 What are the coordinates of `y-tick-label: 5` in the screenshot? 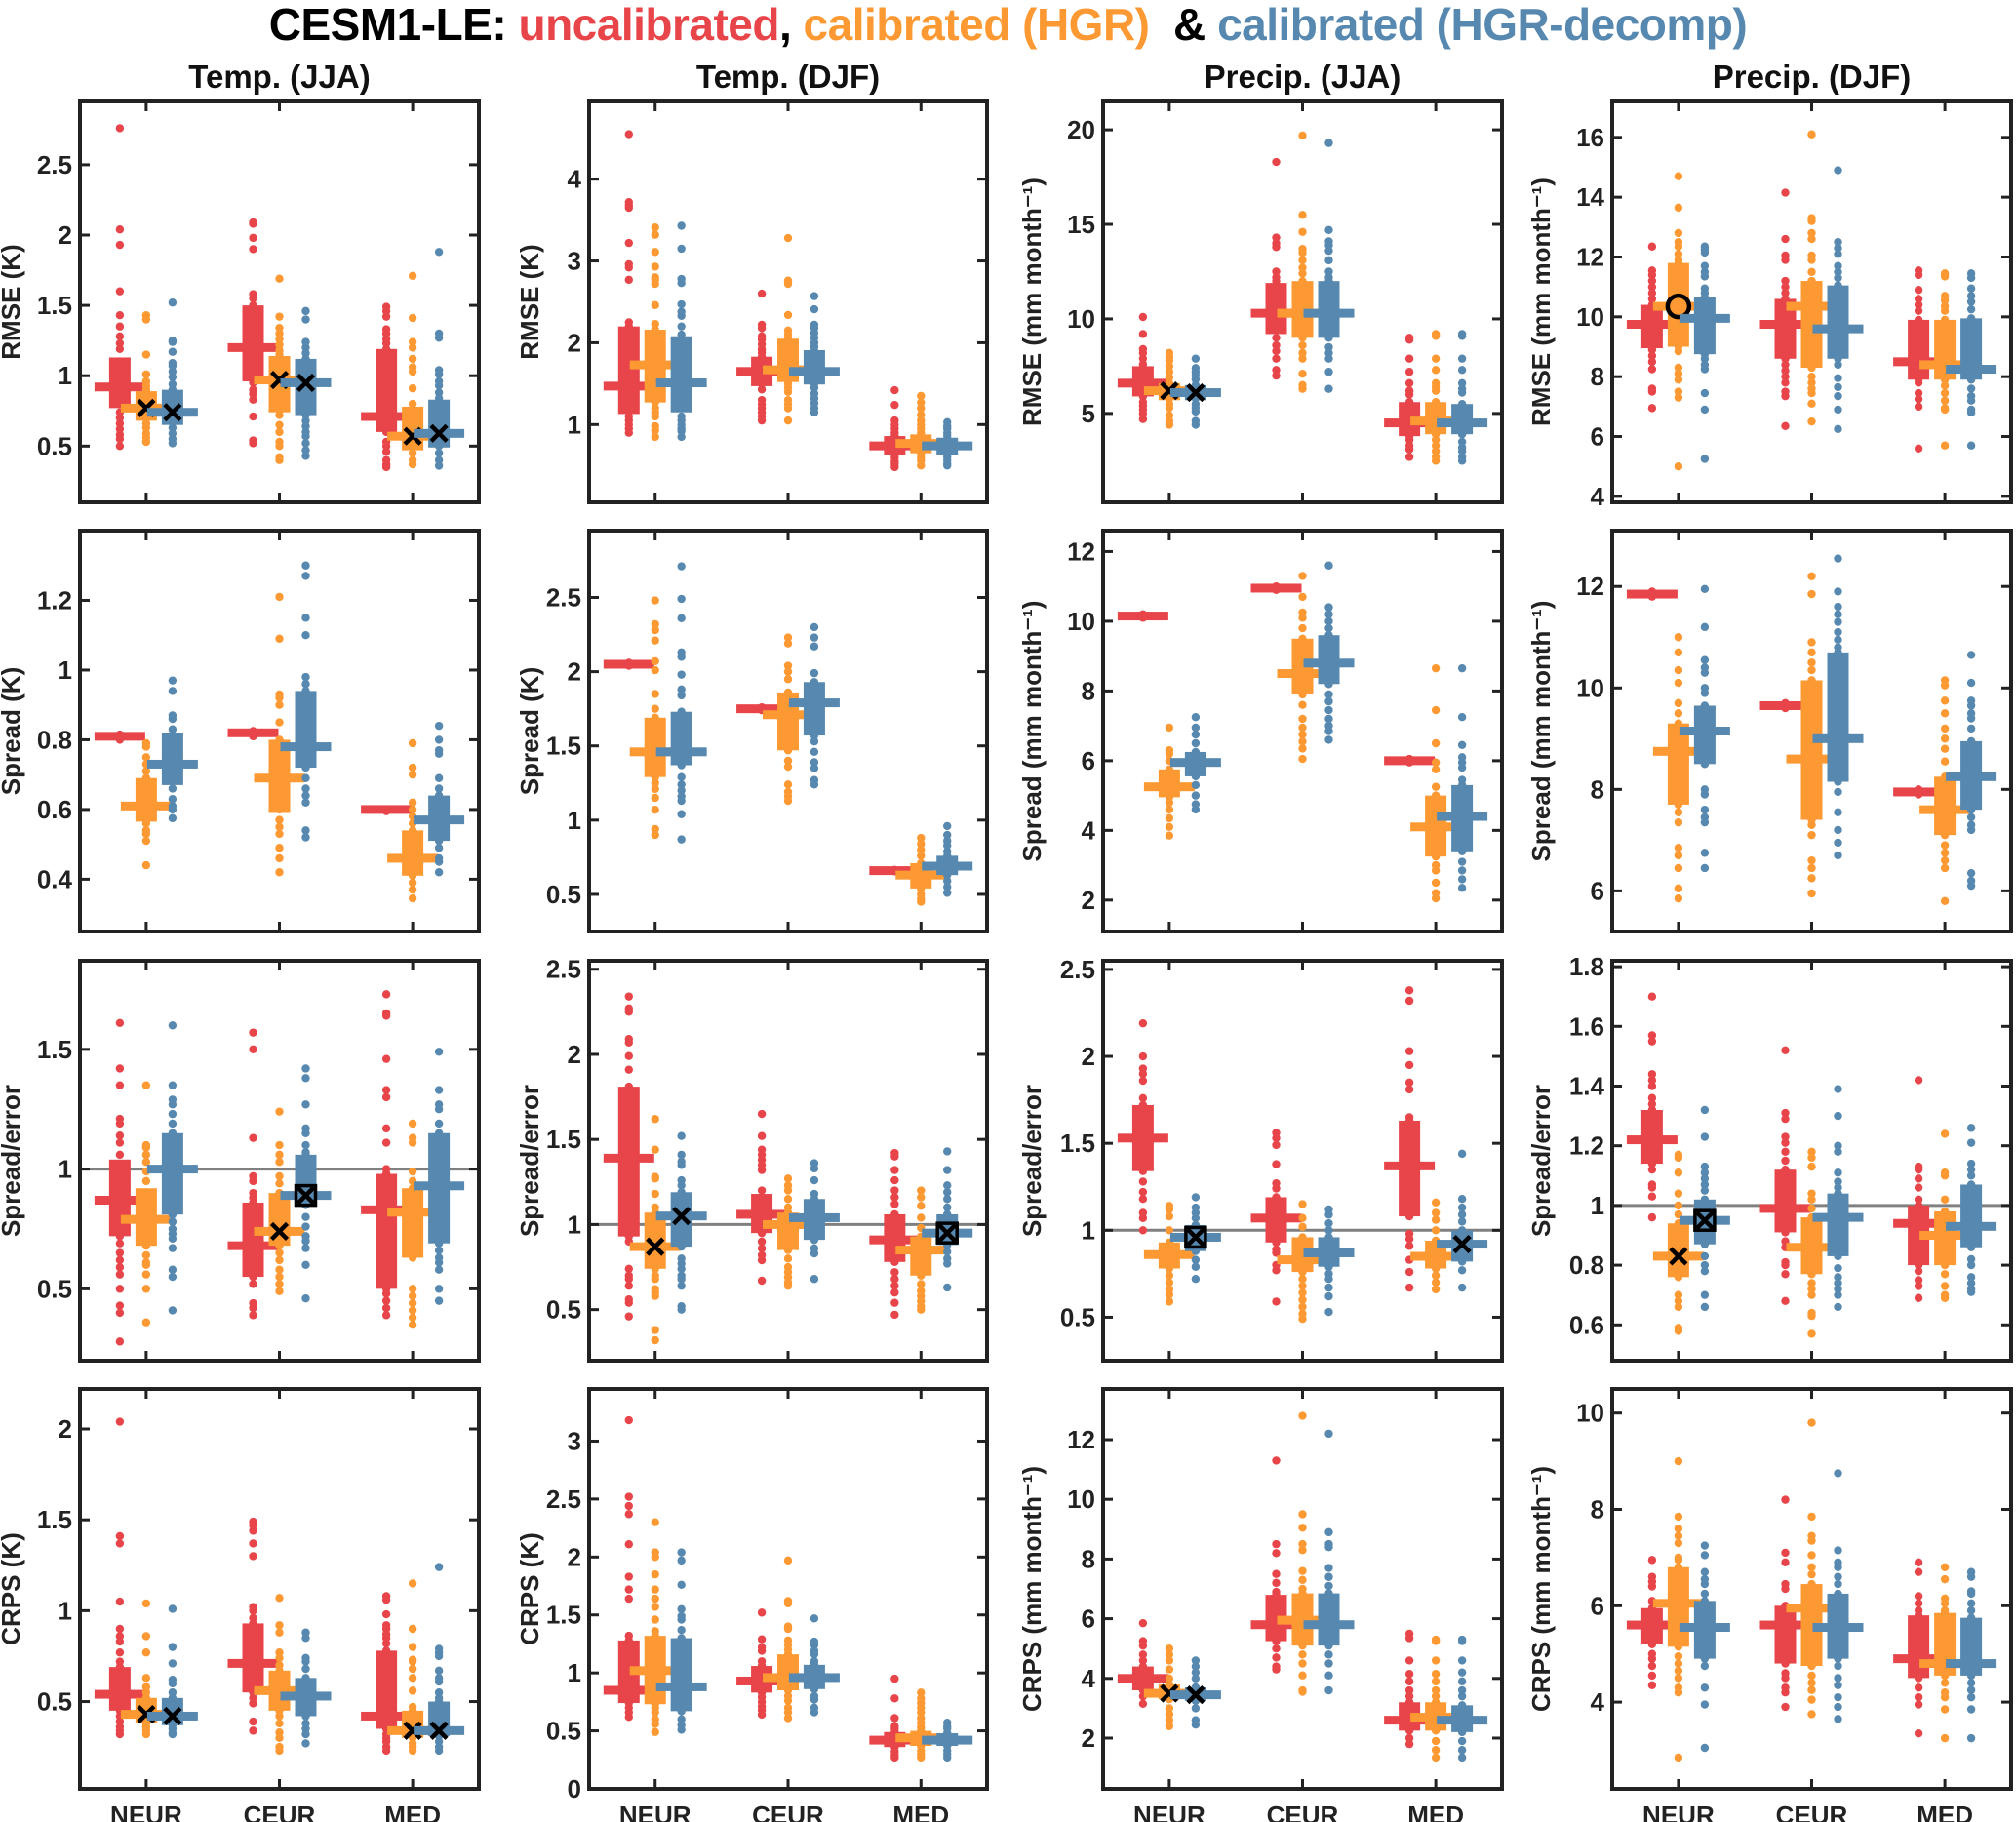 It's located at (1088, 414).